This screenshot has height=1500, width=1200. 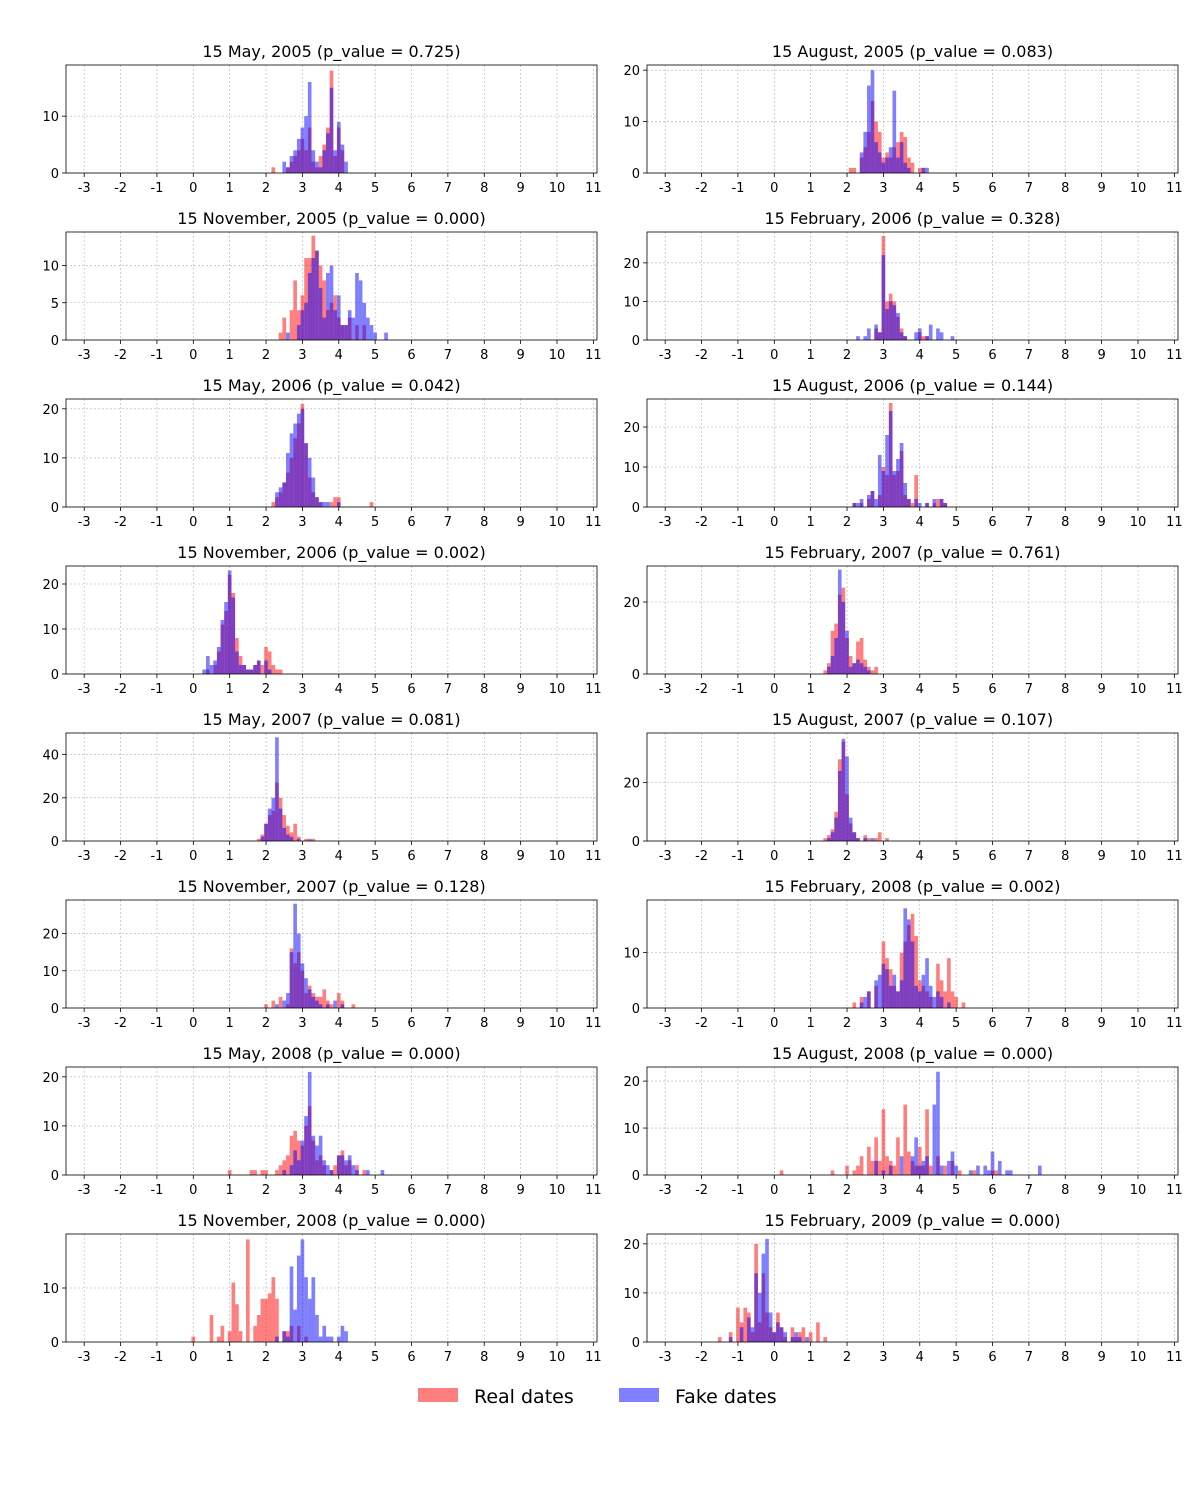 I want to click on x-tick-label: 4, so click(x=920, y=522).